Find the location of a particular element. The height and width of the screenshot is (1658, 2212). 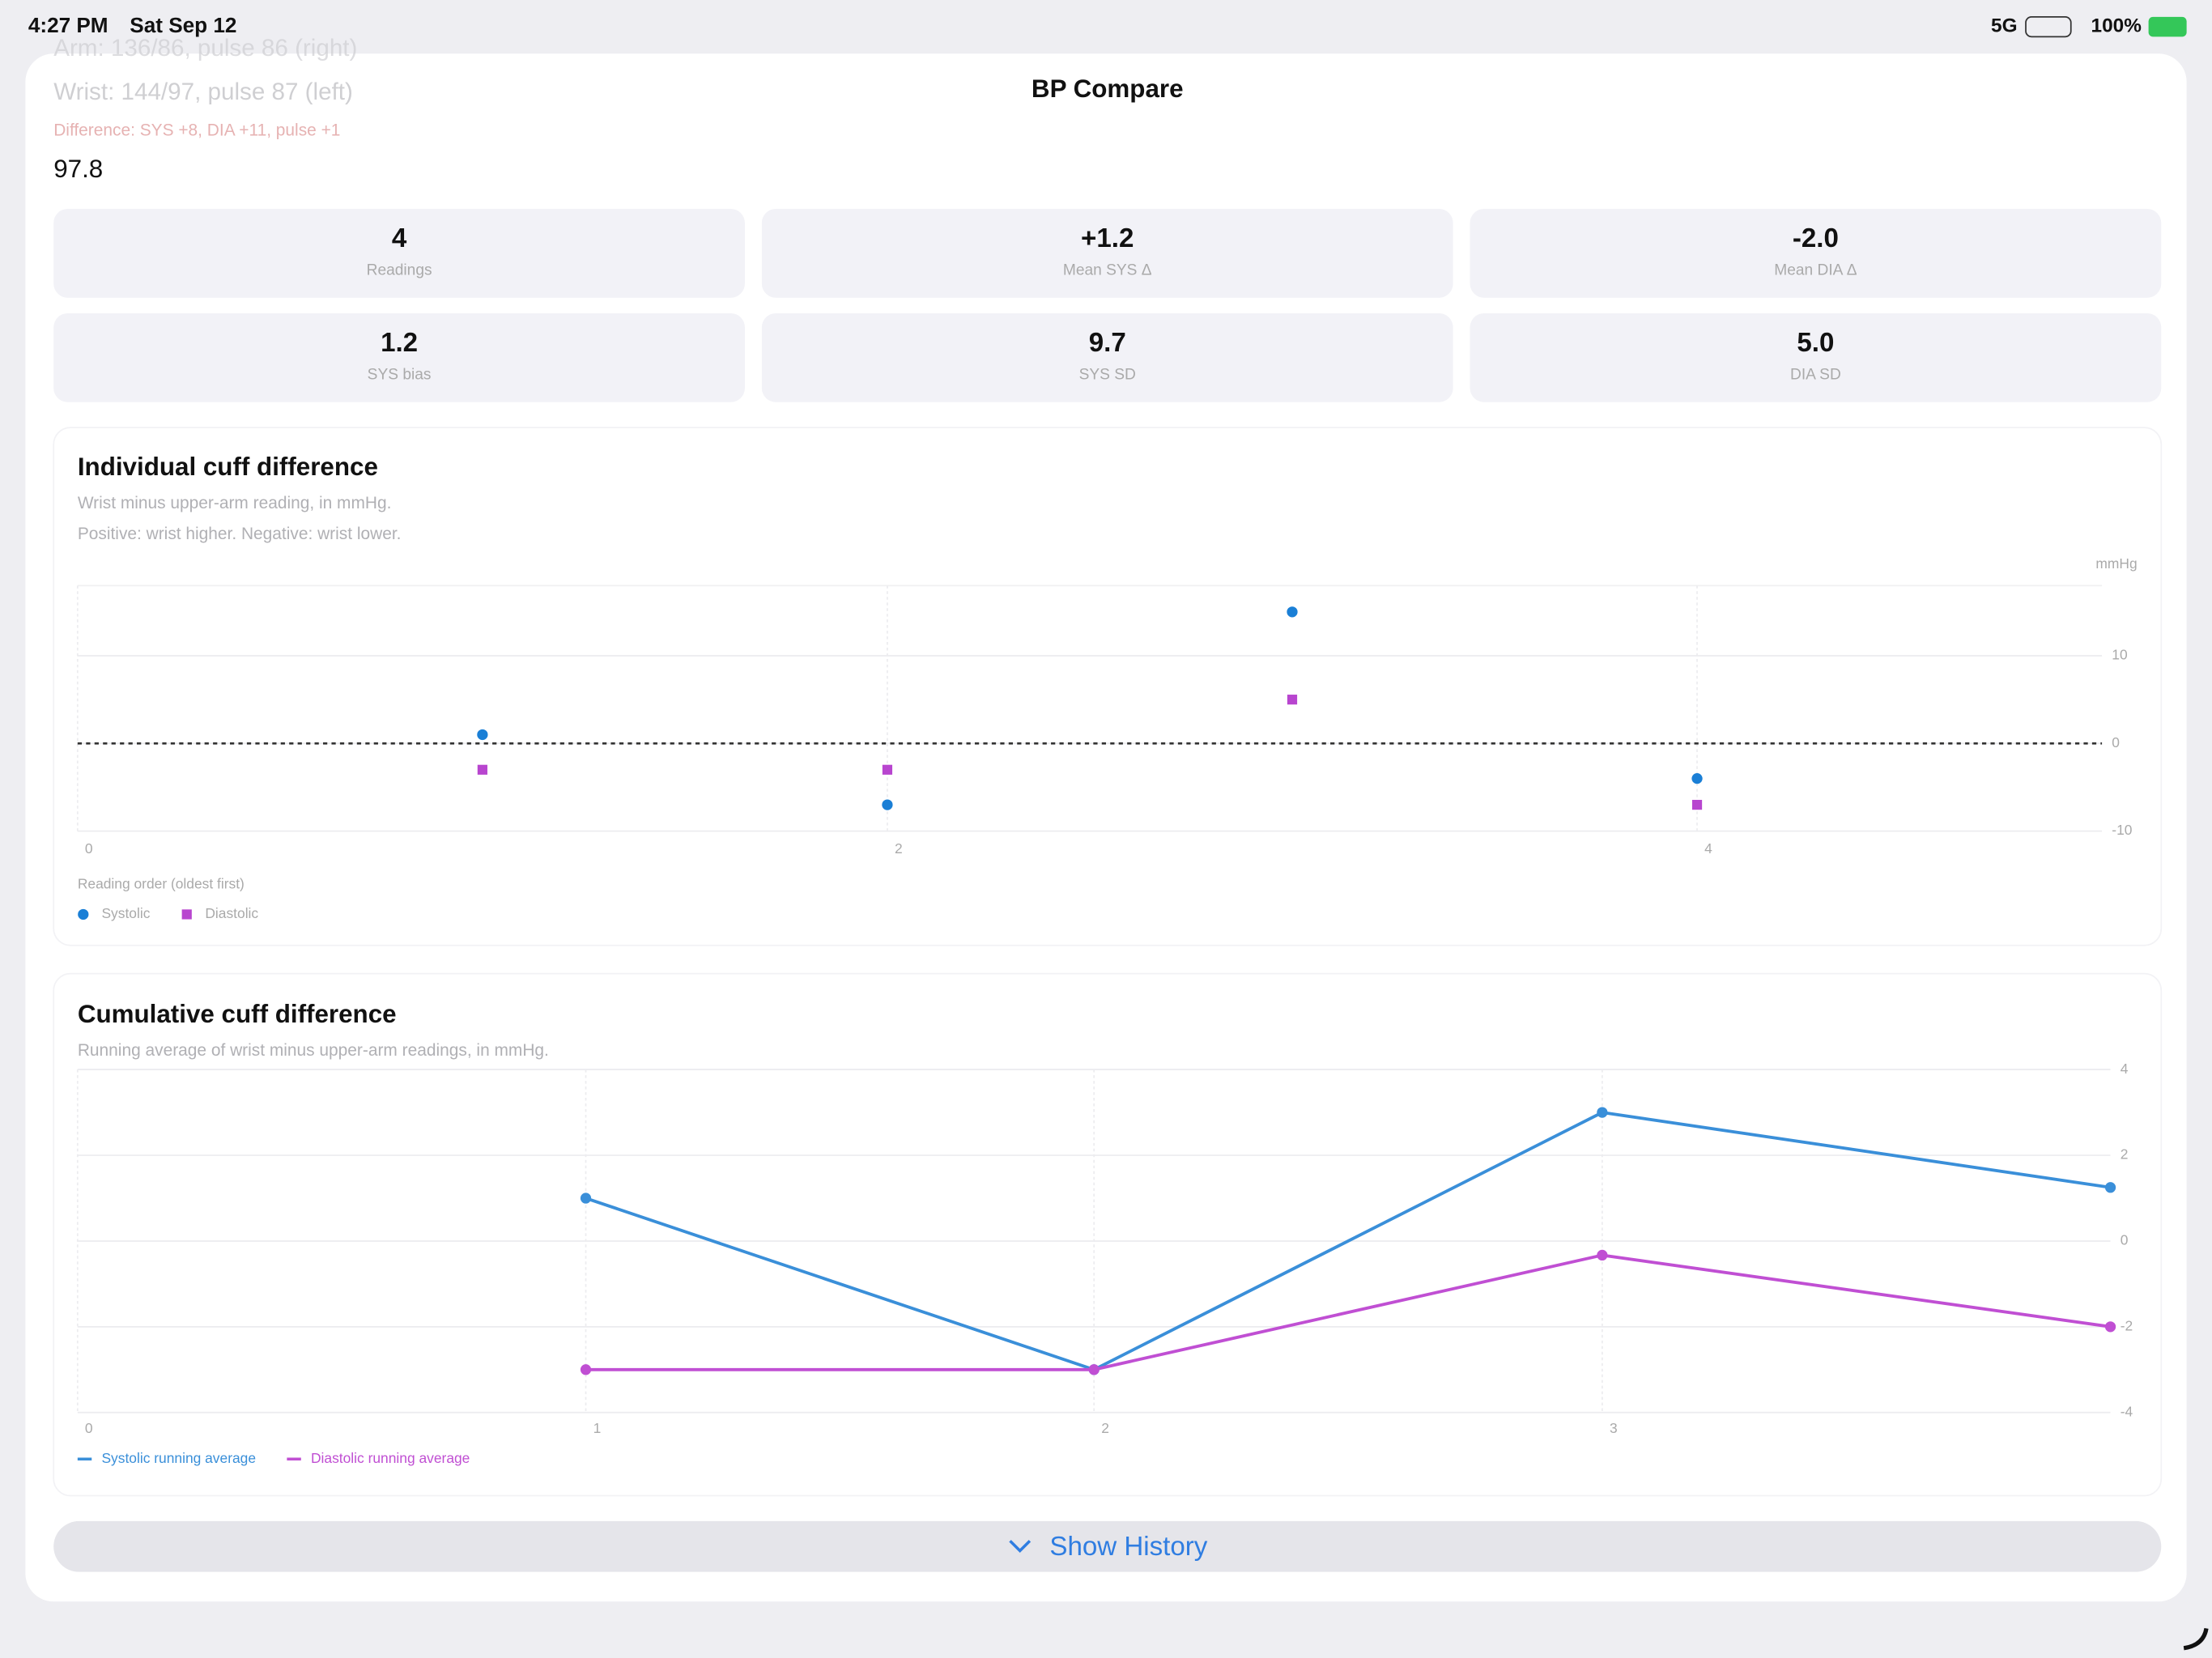

stat-value: -2.0 is located at coordinates (1816, 238).